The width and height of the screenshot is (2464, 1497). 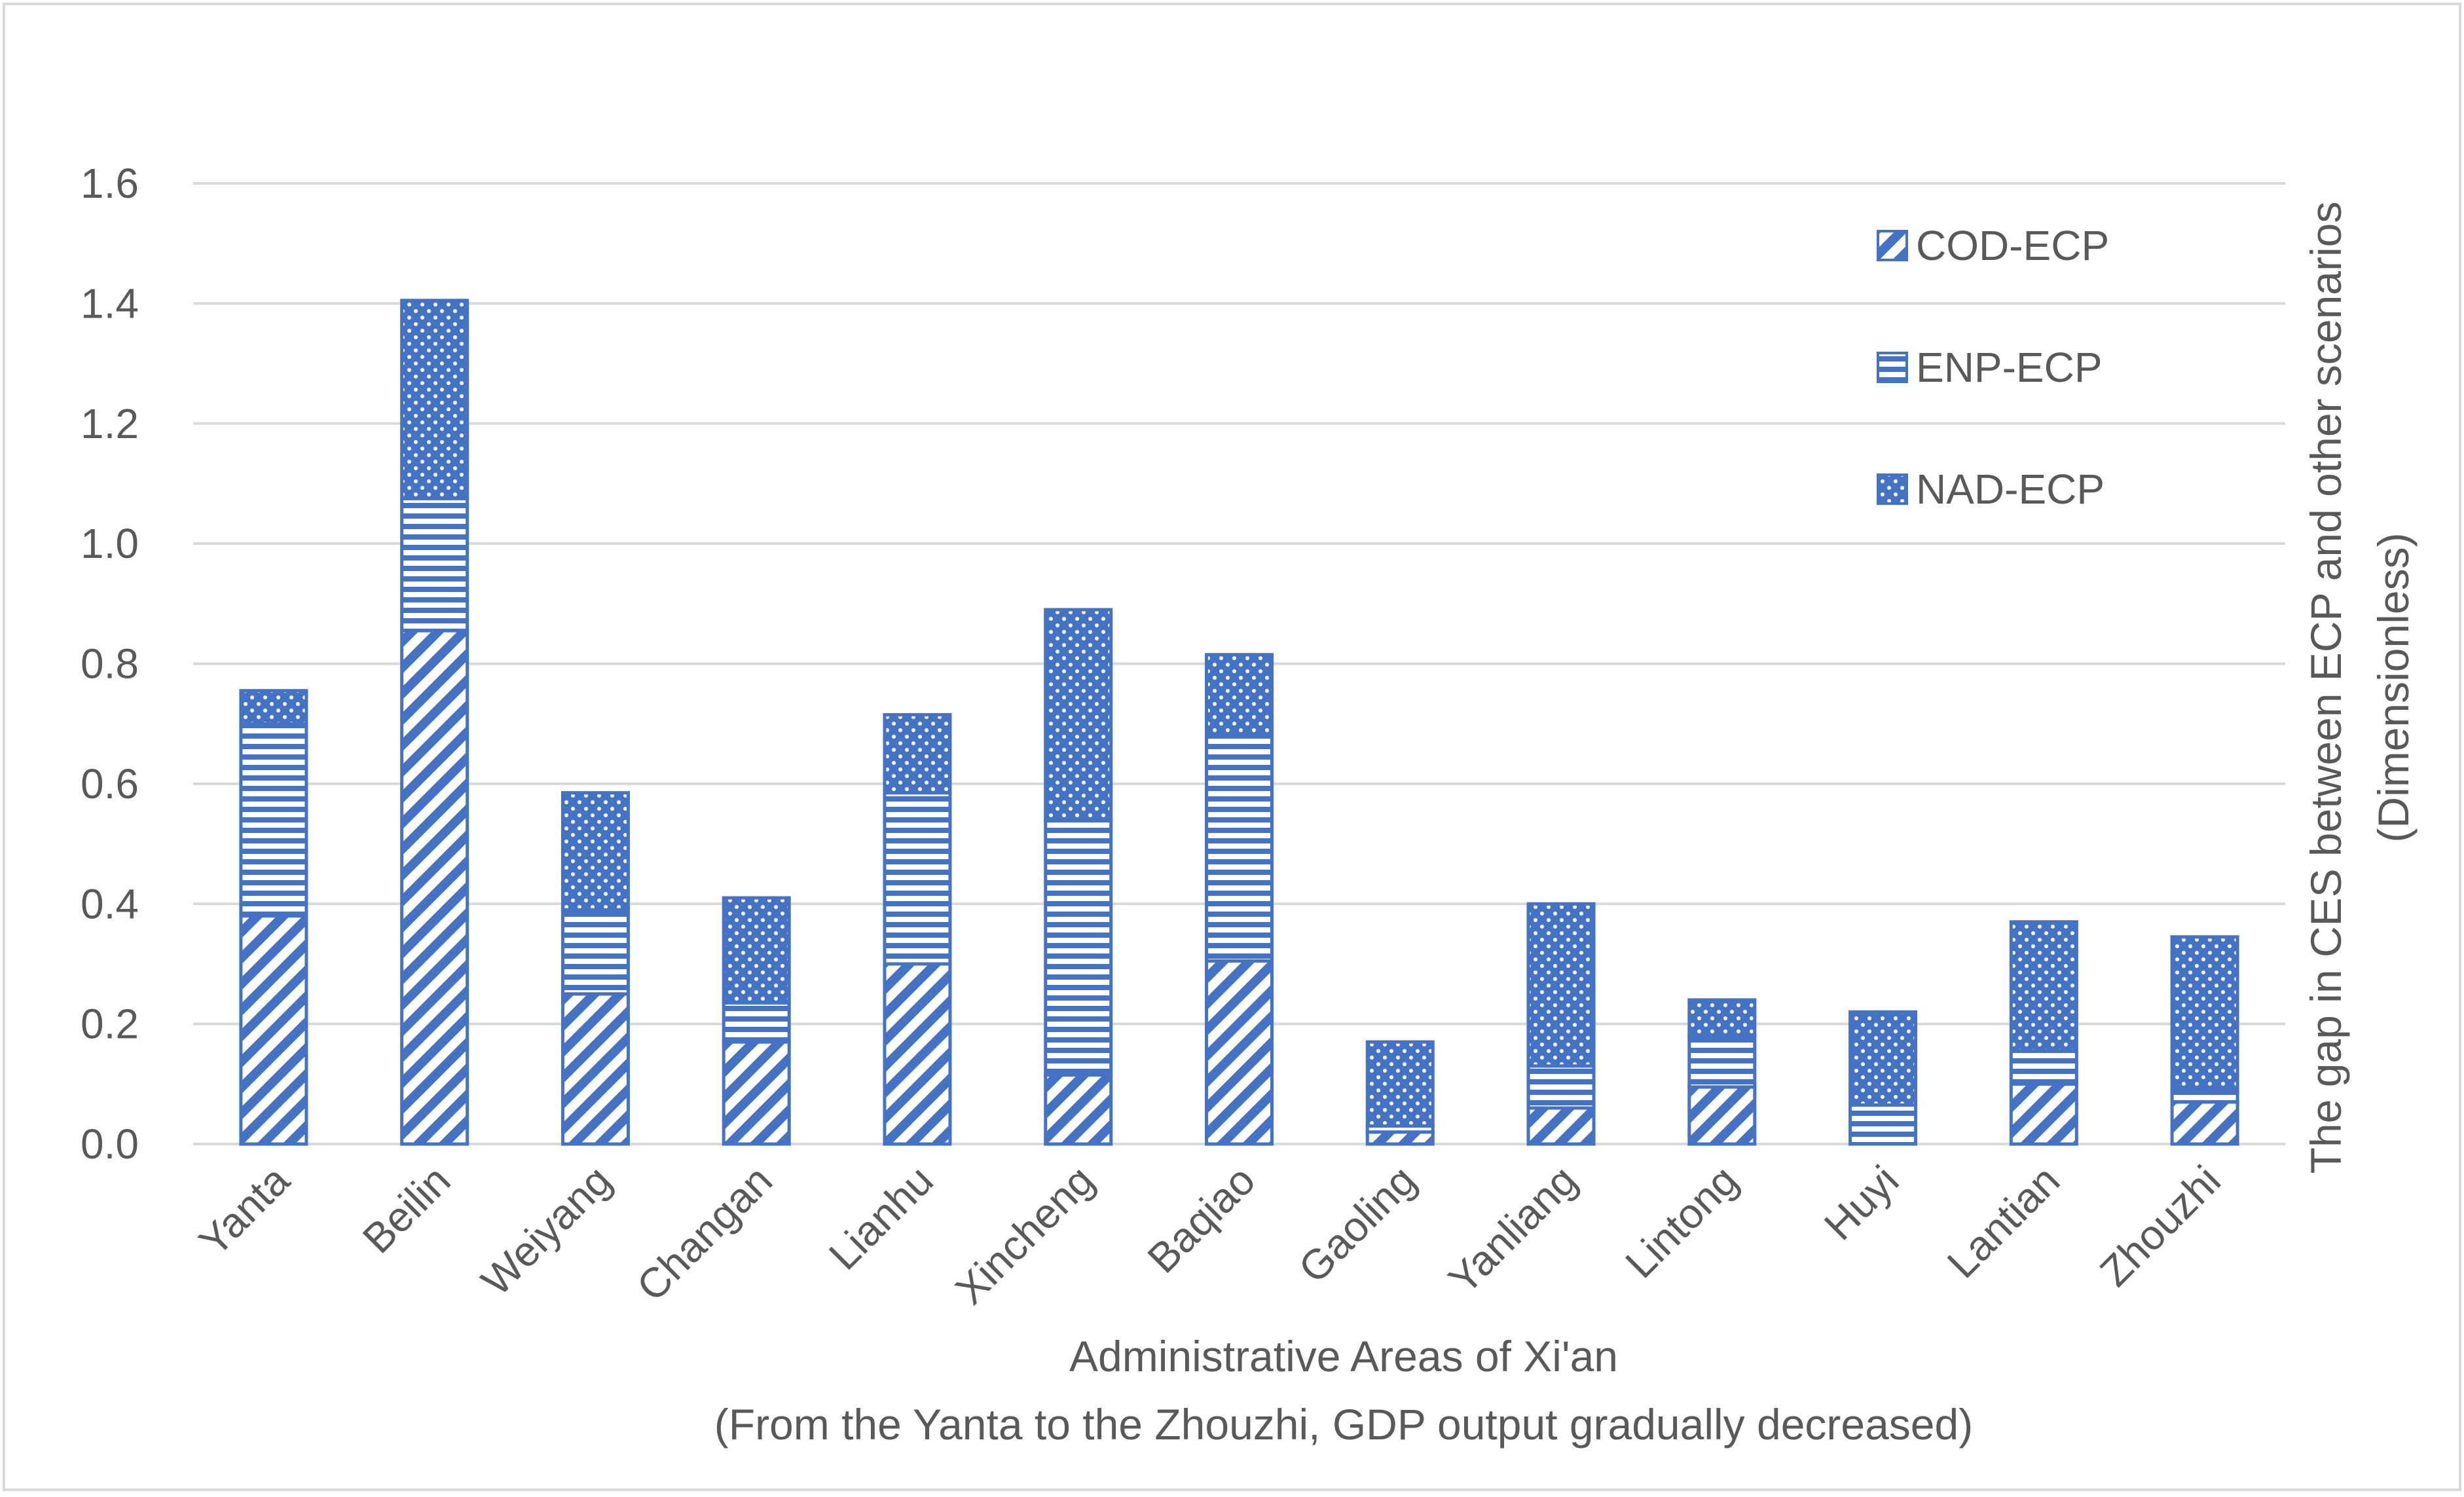 I want to click on bar-segment-enp-ecp-baqiao, so click(x=1239, y=848).